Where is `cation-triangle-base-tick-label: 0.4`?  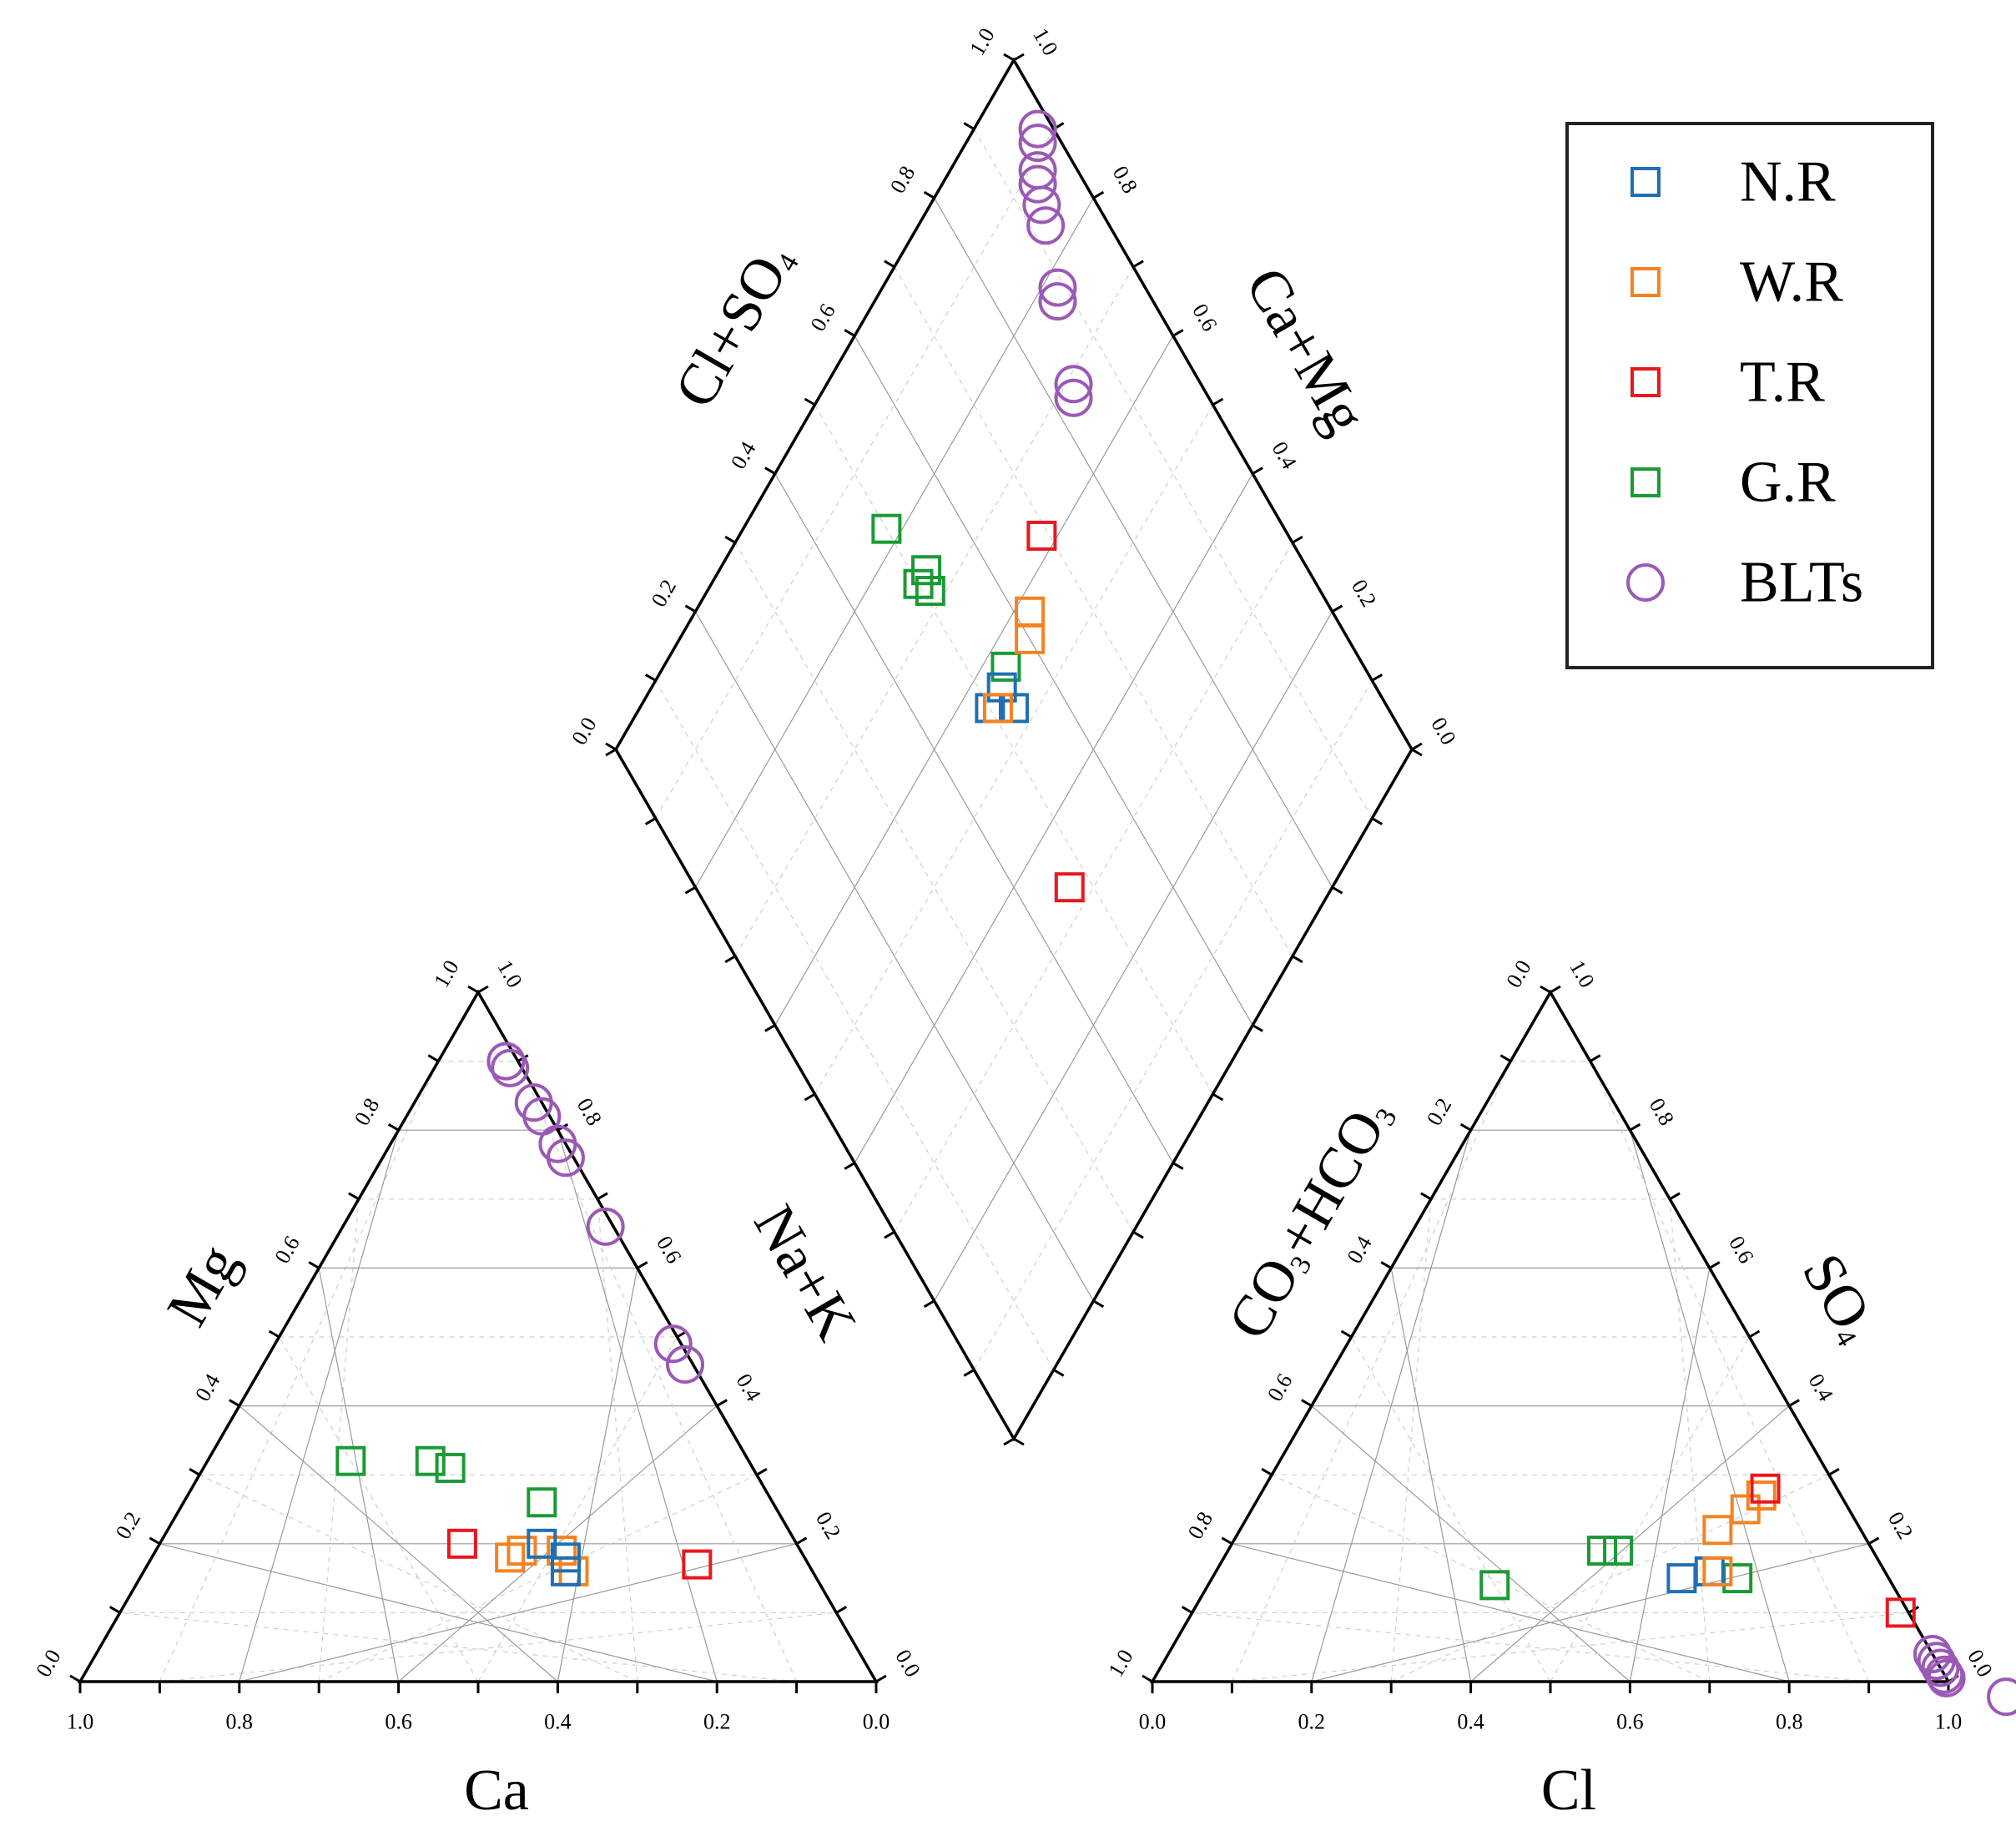 cation-triangle-base-tick-label: 0.4 is located at coordinates (558, 1722).